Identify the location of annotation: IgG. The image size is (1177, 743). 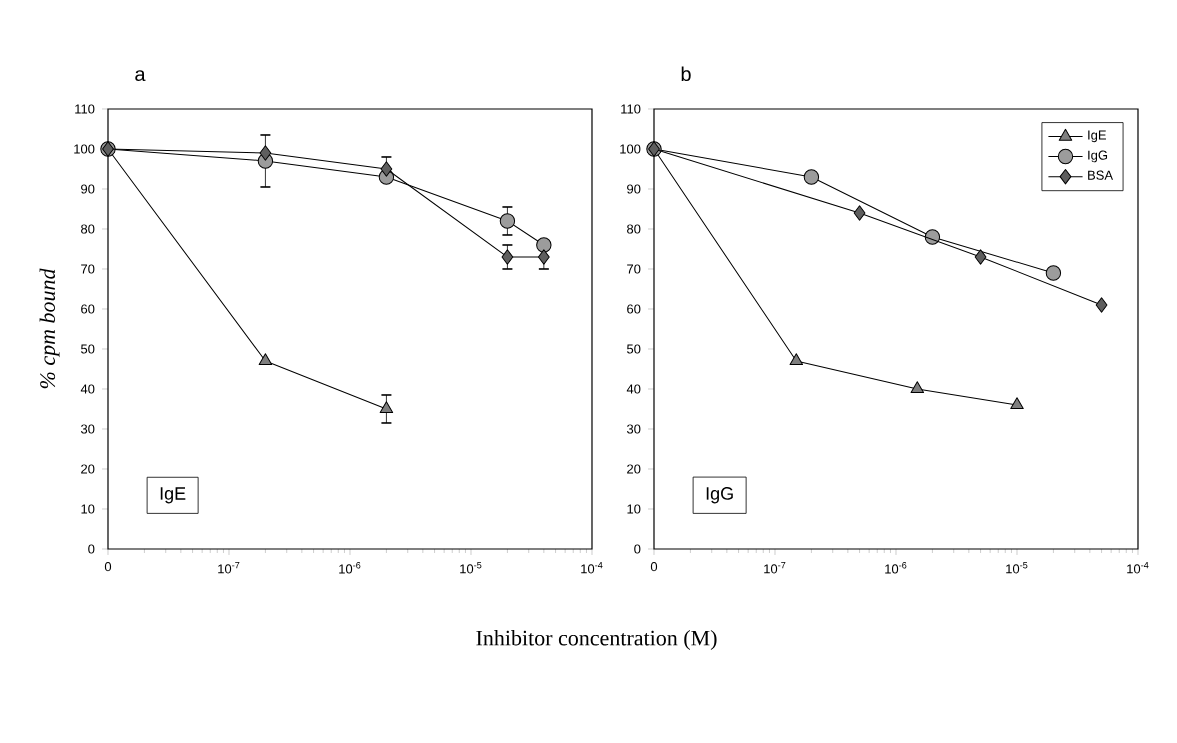
(719, 495).